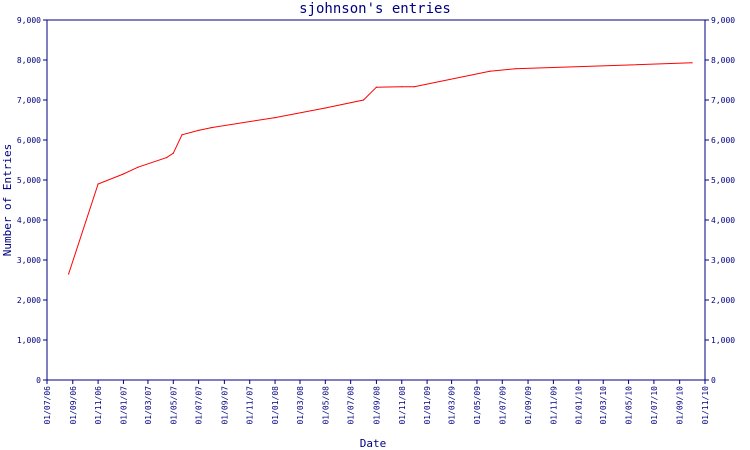  What do you see at coordinates (427, 405) in the screenshot?
I see `x-tick-label: 01/01/09` at bounding box center [427, 405].